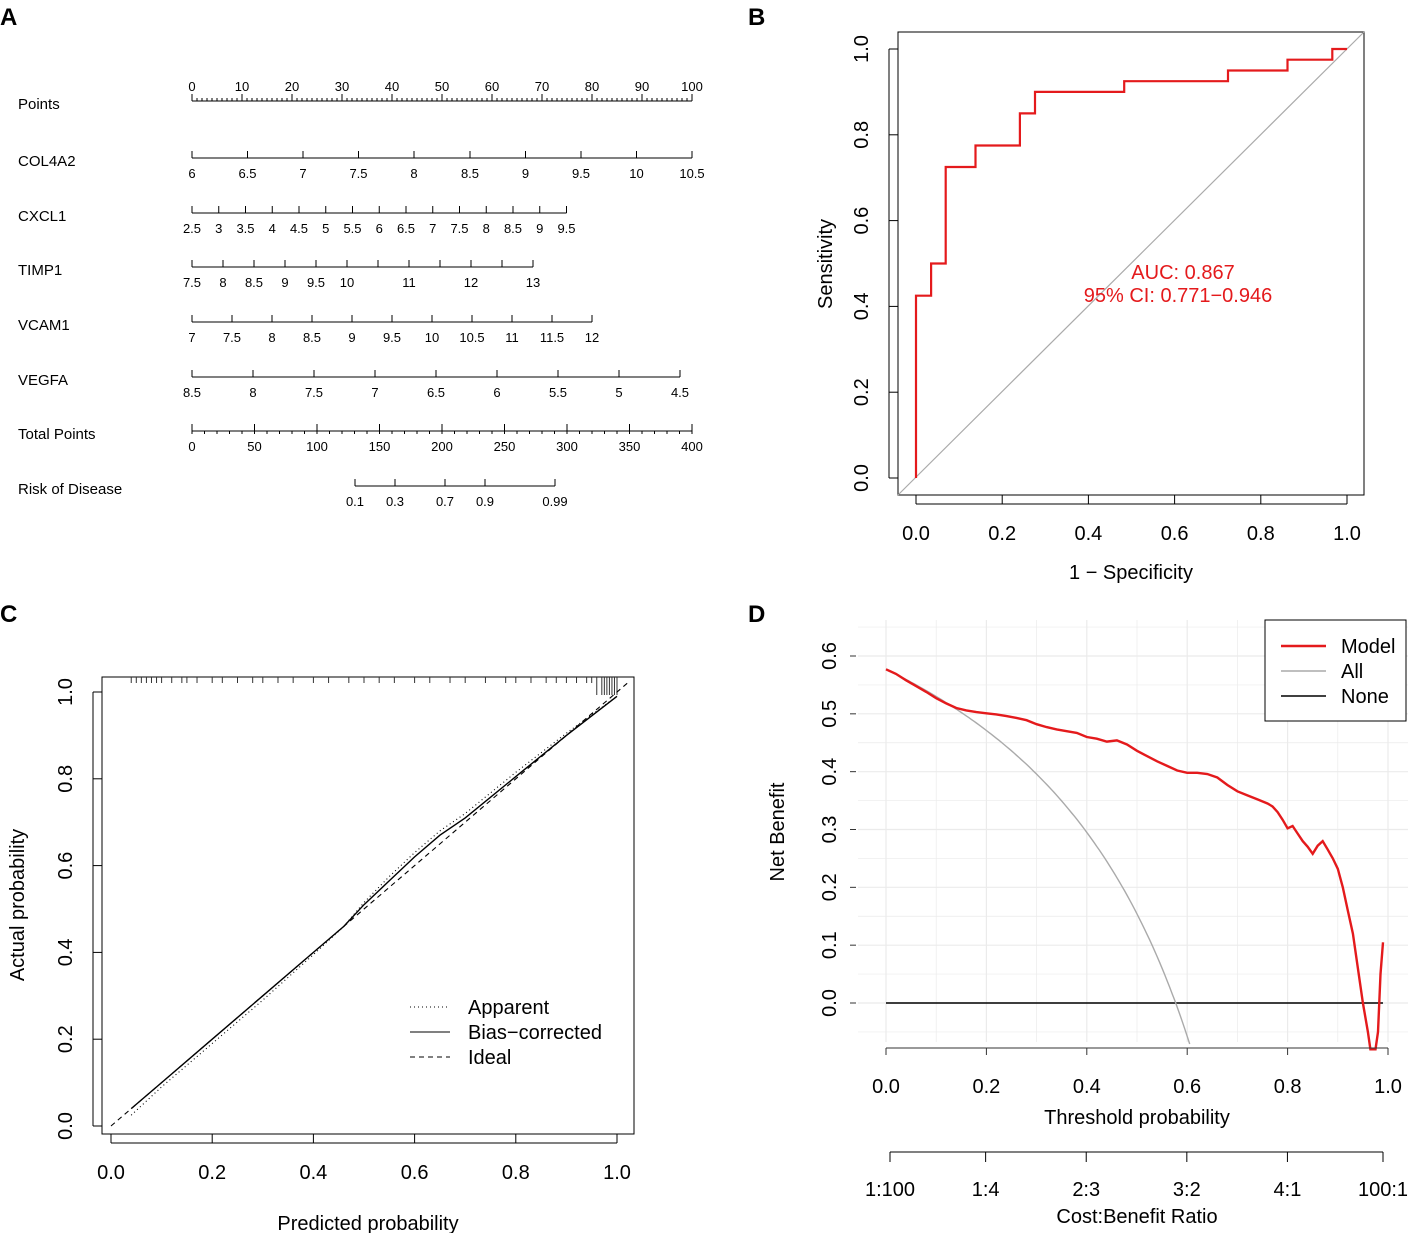 The height and width of the screenshot is (1233, 1408). What do you see at coordinates (191, 446) in the screenshot?
I see `nomogram-tick-label: 0` at bounding box center [191, 446].